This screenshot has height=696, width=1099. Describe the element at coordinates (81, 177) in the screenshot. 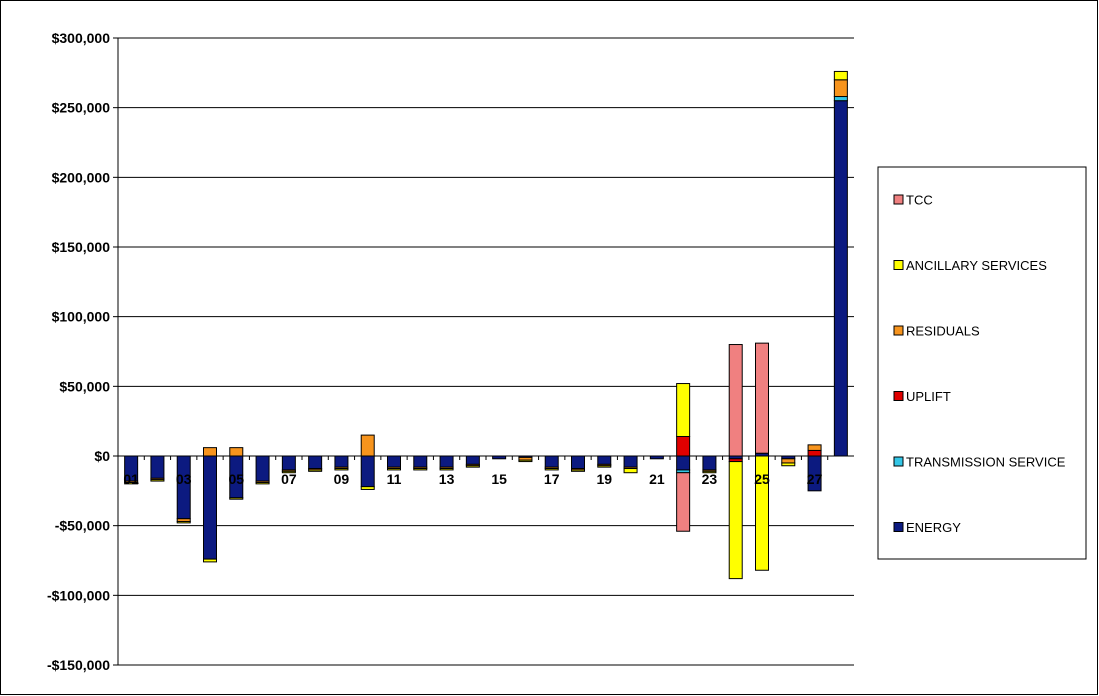

I see `y-tick-label: $200,000` at that location.